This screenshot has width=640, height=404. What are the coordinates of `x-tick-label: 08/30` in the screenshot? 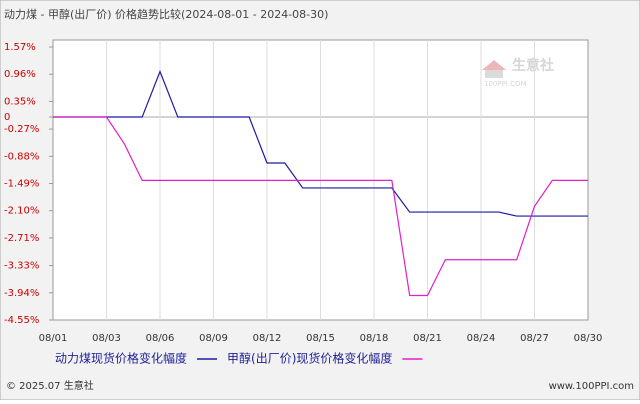 It's located at (588, 338).